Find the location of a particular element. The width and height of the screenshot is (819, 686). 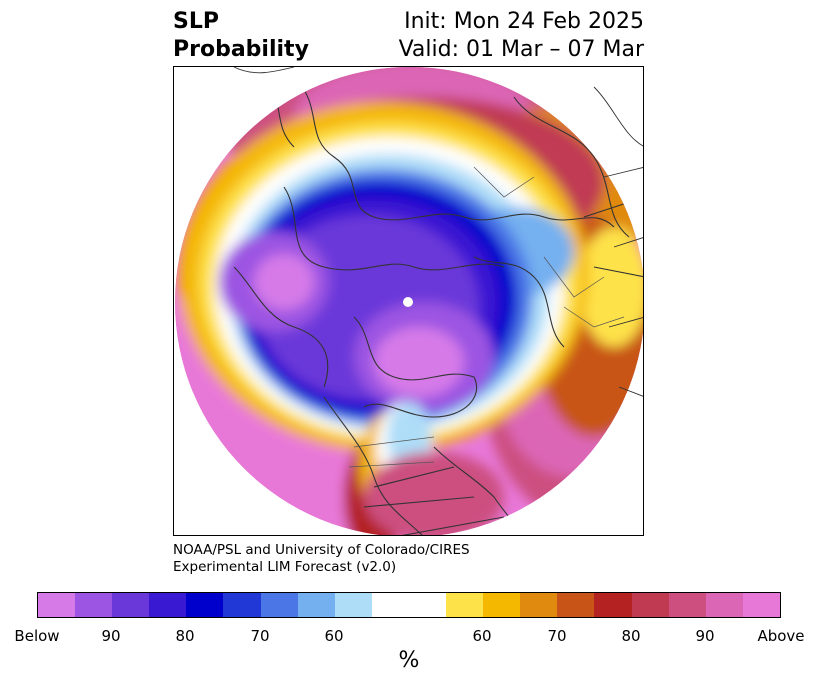

colorbar-tick-label: Above is located at coordinates (781, 636).